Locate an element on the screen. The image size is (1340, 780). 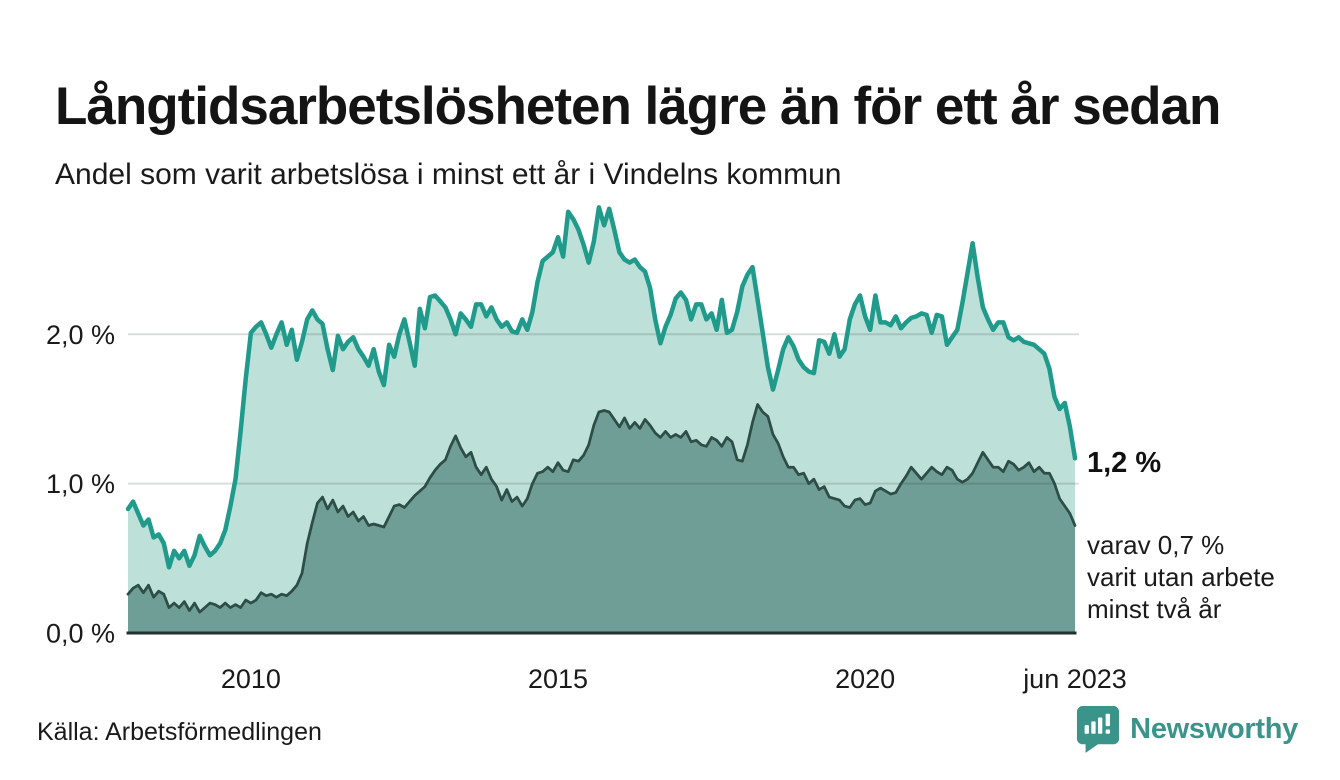
x-tick-label: 2015 is located at coordinates (558, 679).